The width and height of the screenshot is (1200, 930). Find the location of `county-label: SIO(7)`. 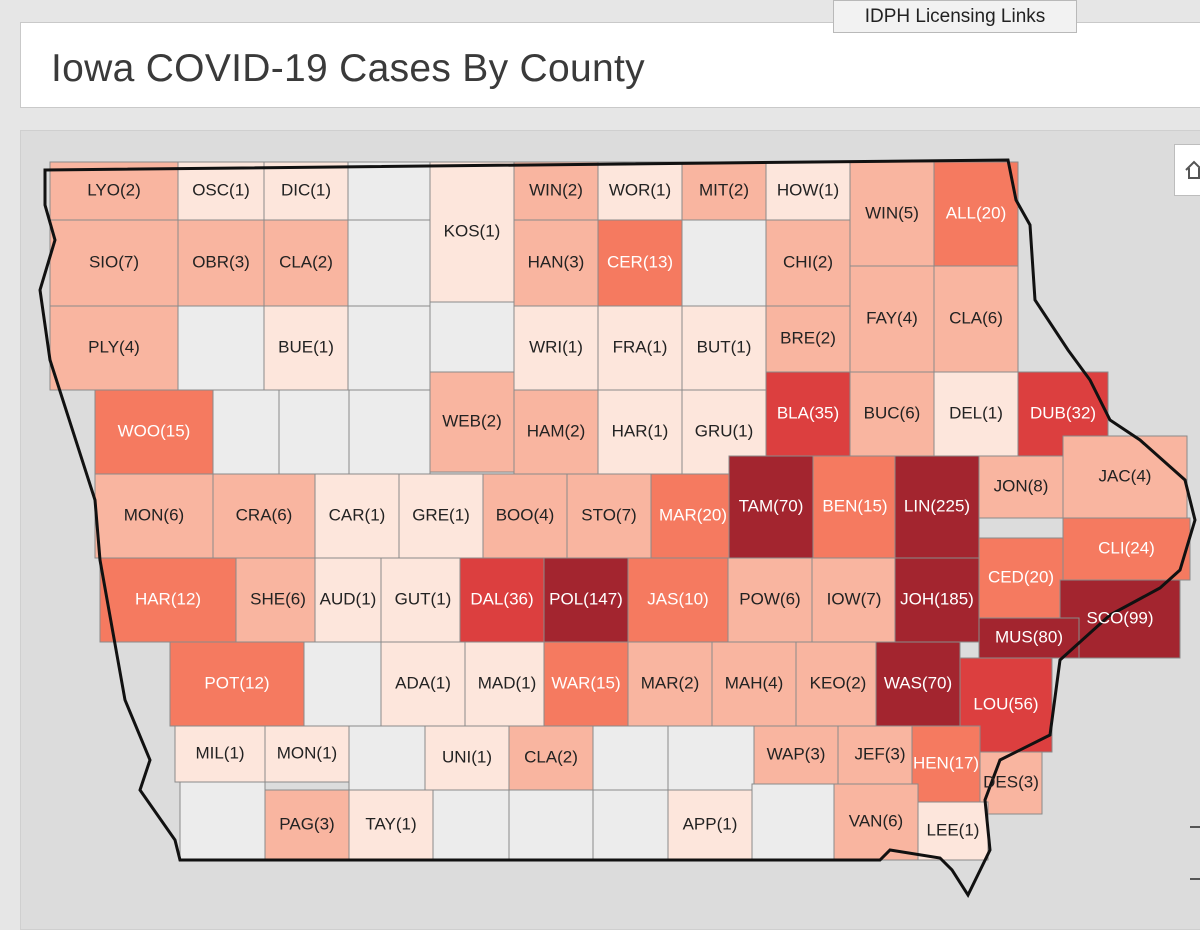

county-label: SIO(7) is located at coordinates (114, 261).